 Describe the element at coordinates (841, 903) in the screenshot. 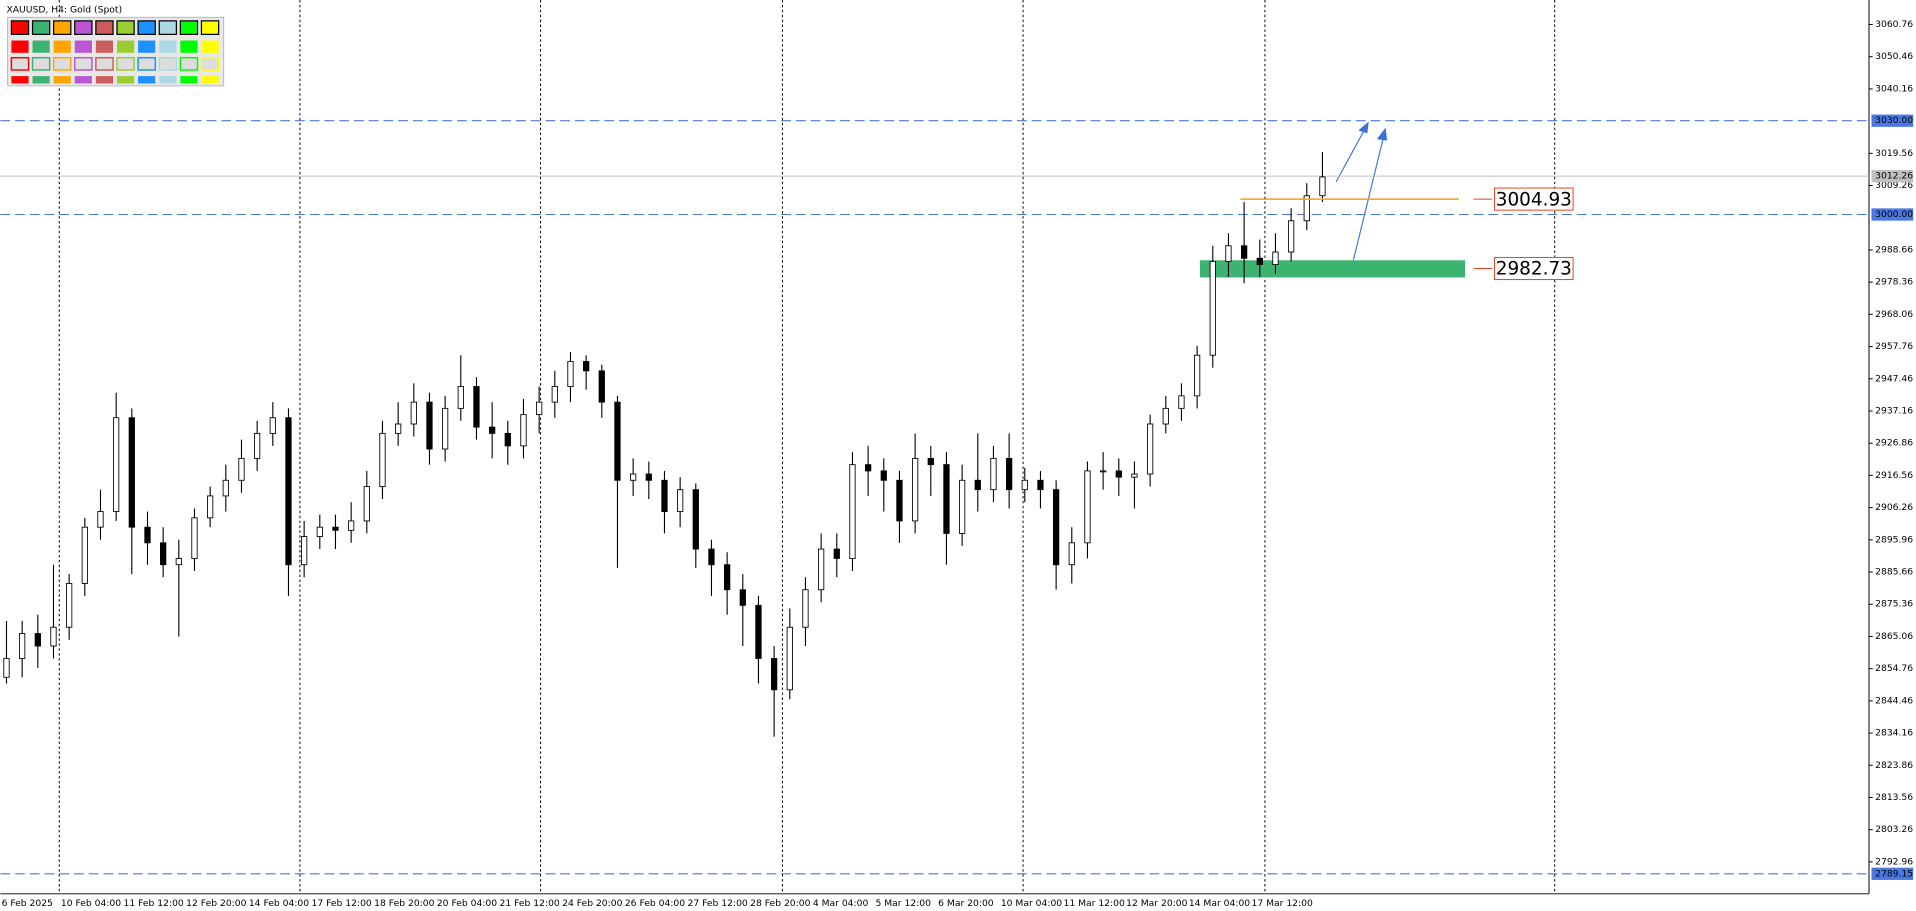

I see `x-tick-label: 4 Mar 04:00` at that location.